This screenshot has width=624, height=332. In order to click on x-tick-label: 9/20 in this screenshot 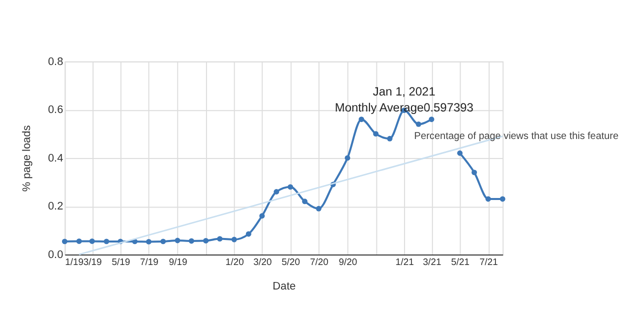, I will do `click(348, 262)`.